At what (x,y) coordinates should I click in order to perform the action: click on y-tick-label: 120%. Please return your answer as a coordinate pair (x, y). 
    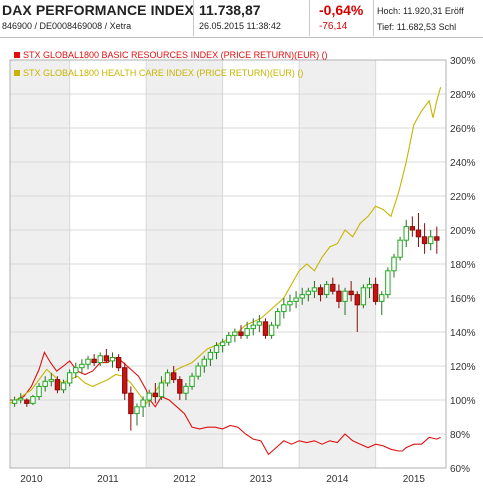
    Looking at the image, I should click on (463, 367).